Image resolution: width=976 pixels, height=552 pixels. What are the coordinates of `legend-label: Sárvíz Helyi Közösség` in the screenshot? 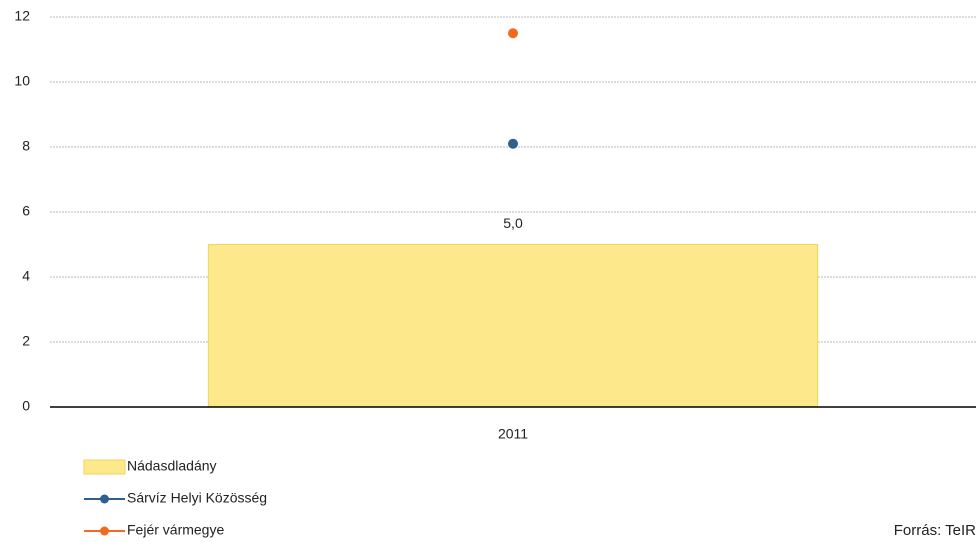 It's located at (197, 498).